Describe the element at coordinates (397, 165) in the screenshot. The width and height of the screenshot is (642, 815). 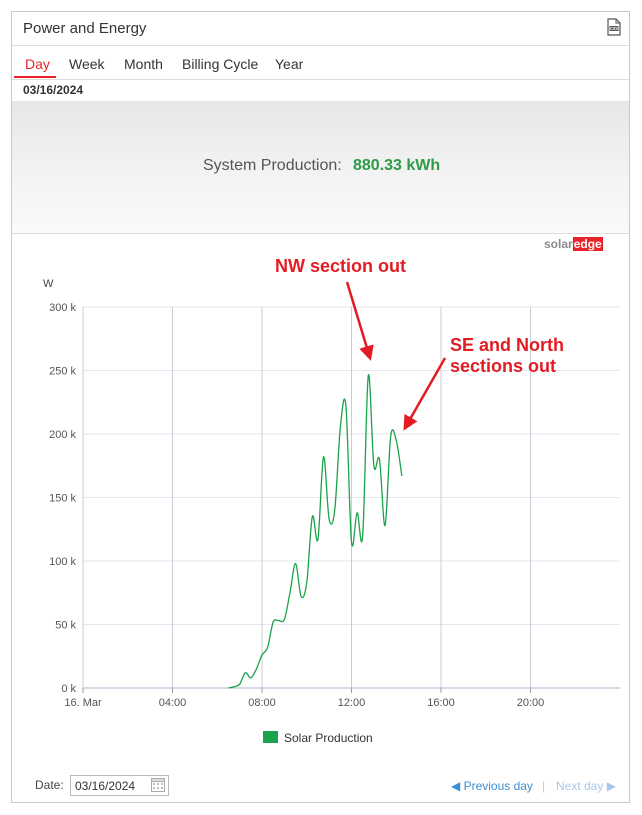
I see `system-production-value: 880.33 kWh` at that location.